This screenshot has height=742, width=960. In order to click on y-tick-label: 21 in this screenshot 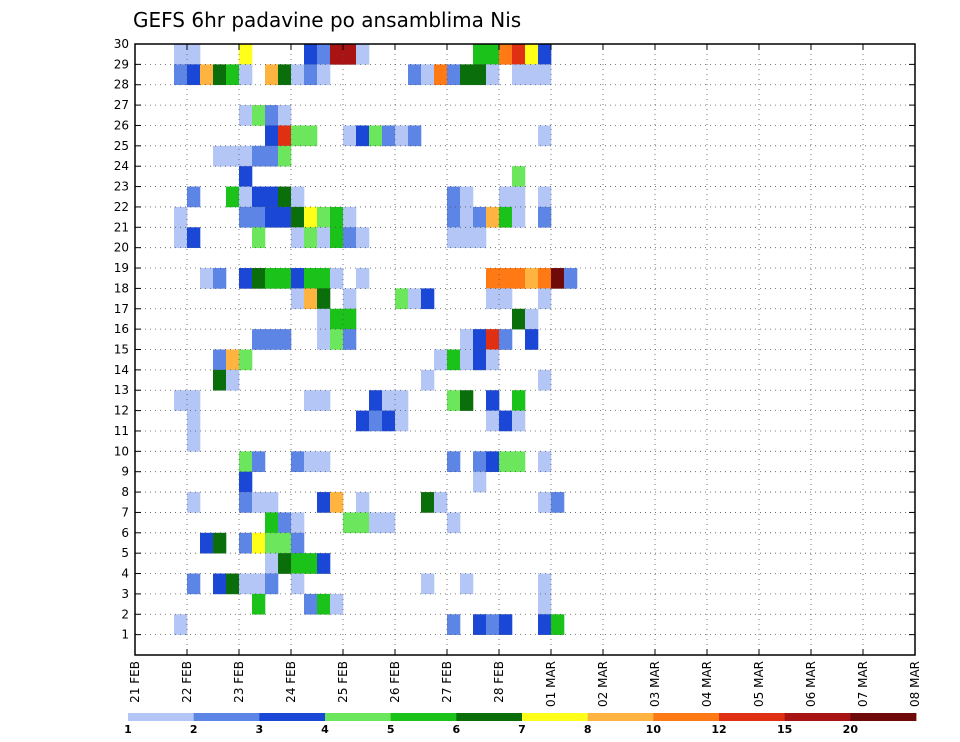, I will do `click(121, 227)`.